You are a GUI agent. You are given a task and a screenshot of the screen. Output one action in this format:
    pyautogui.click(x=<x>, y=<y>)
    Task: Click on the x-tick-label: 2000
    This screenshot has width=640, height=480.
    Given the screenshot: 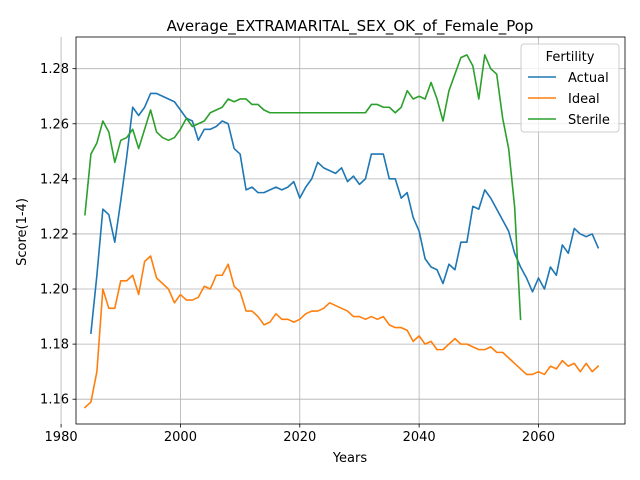 What is the action you would take?
    pyautogui.click(x=180, y=437)
    